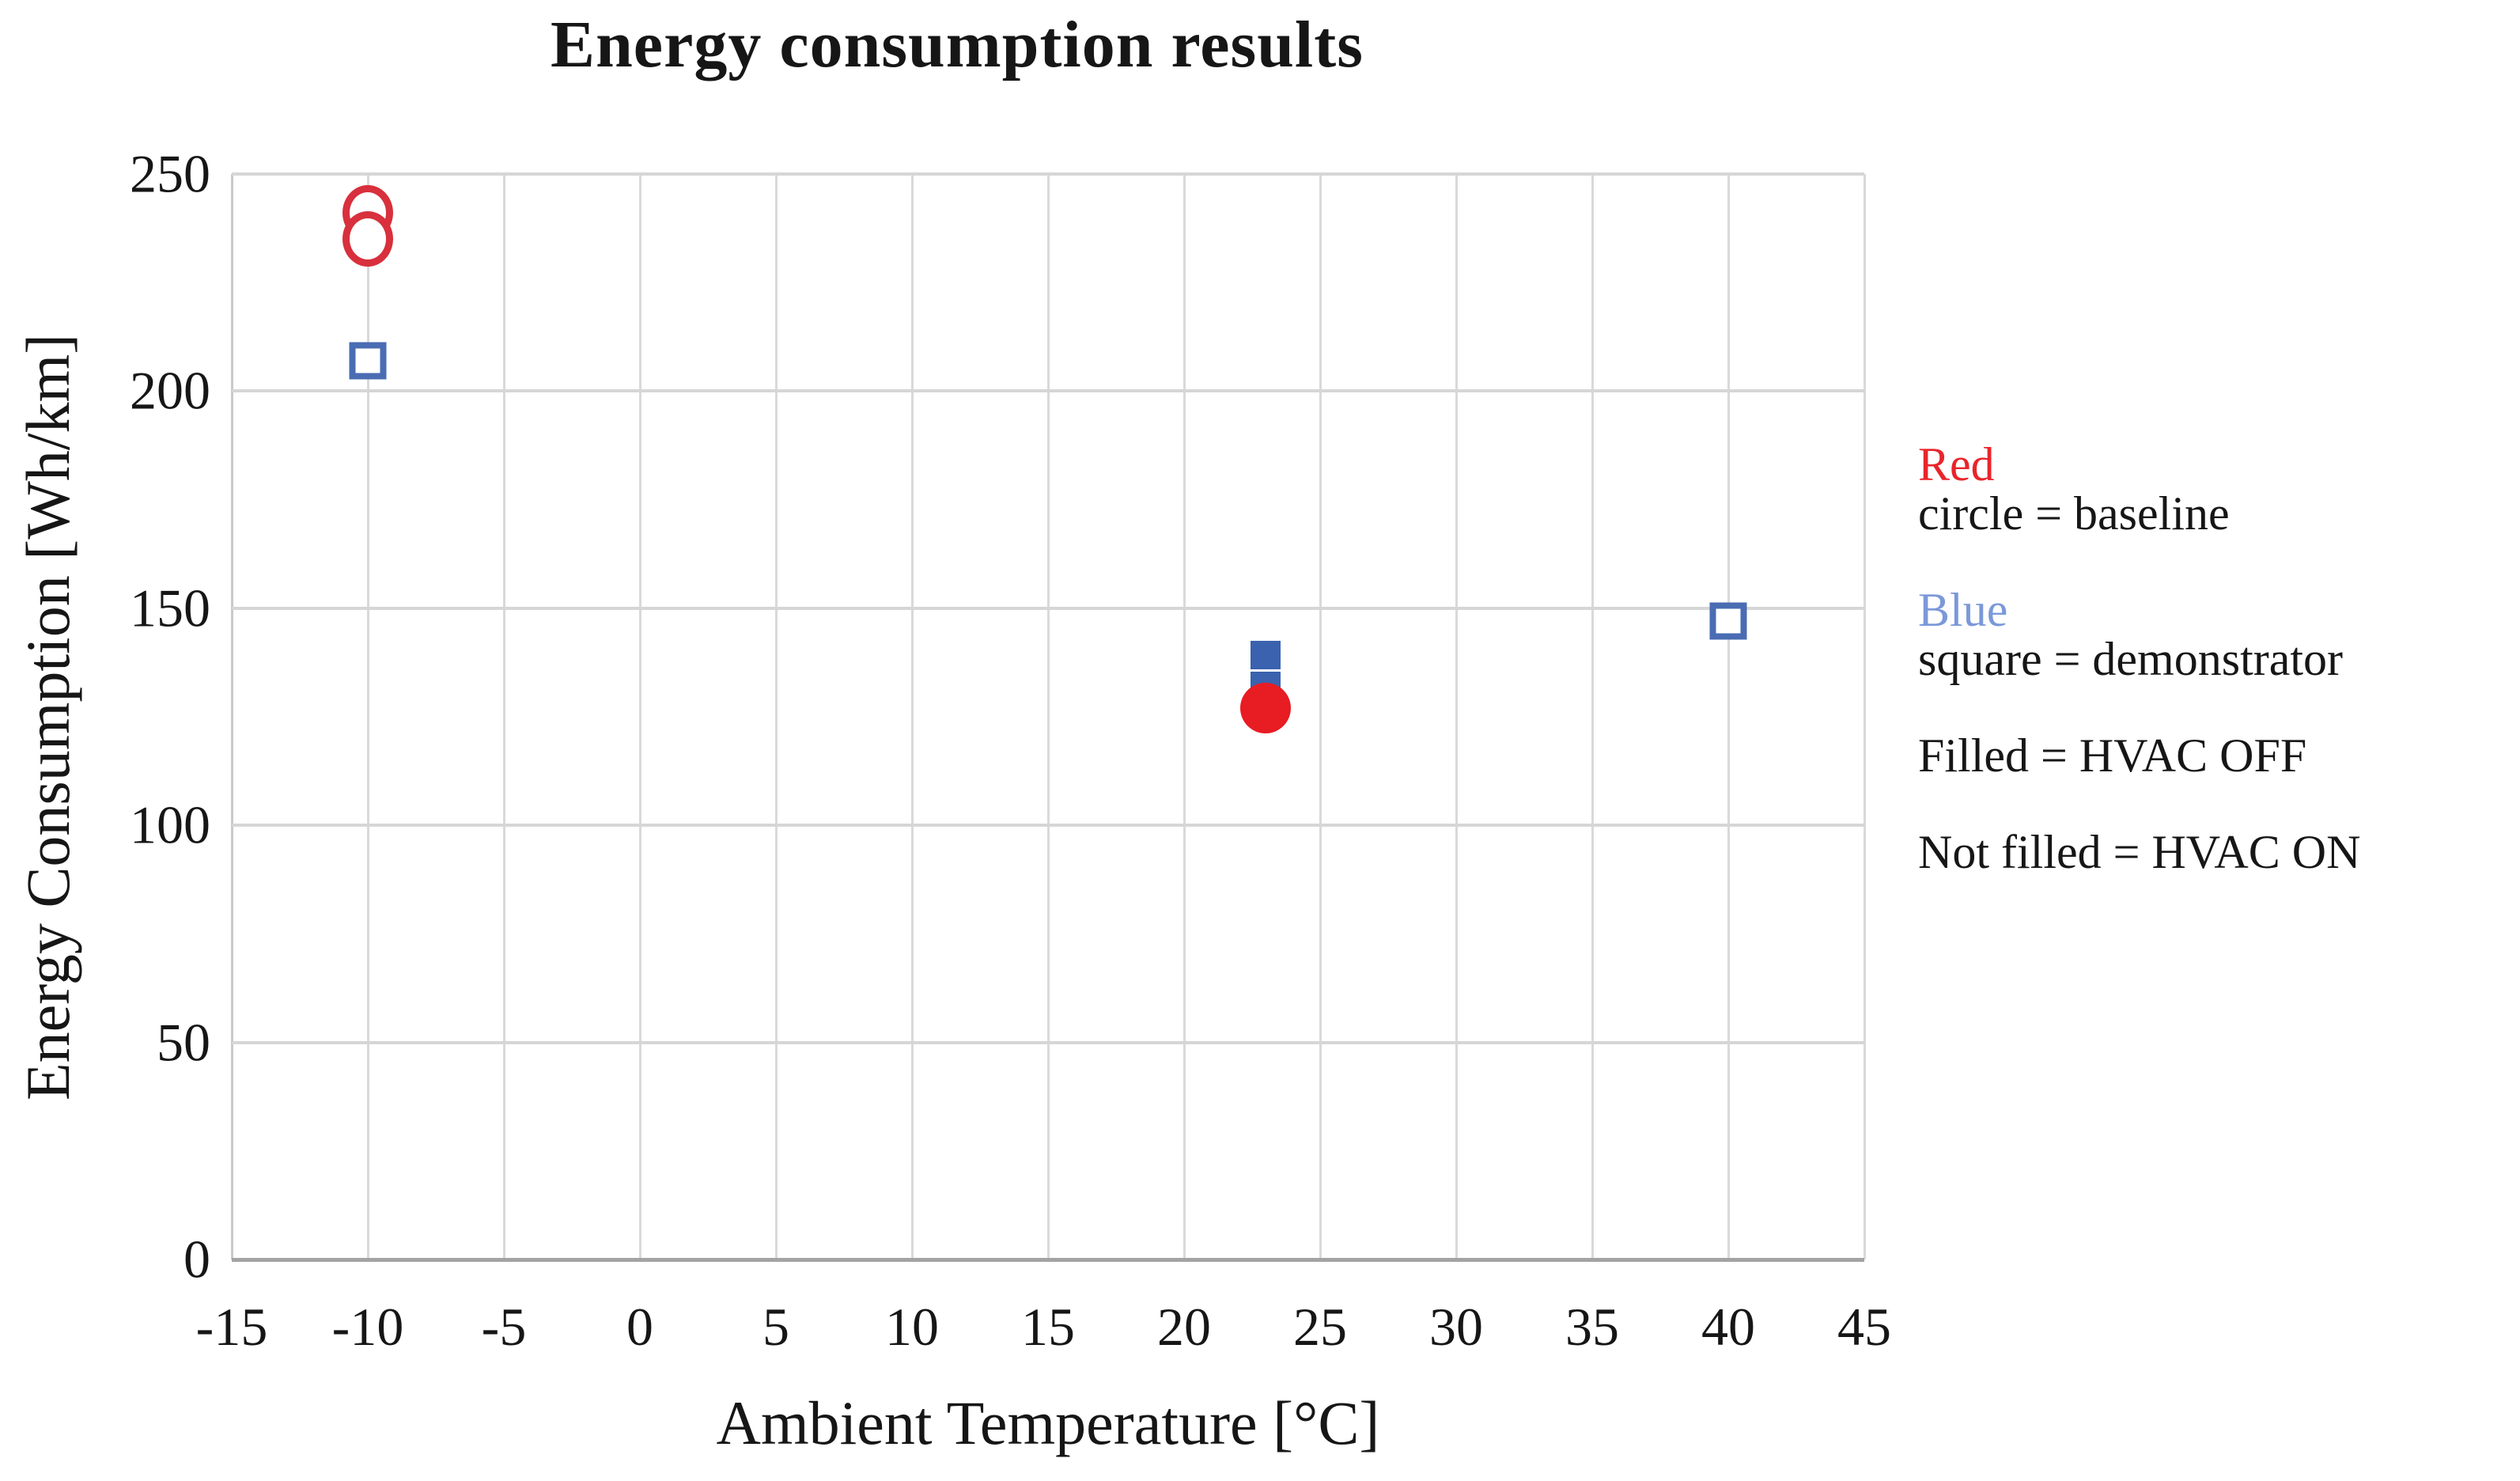 The width and height of the screenshot is (2520, 1481). Describe the element at coordinates (1266, 708) in the screenshot. I see `data-point-circle-filled` at that location.